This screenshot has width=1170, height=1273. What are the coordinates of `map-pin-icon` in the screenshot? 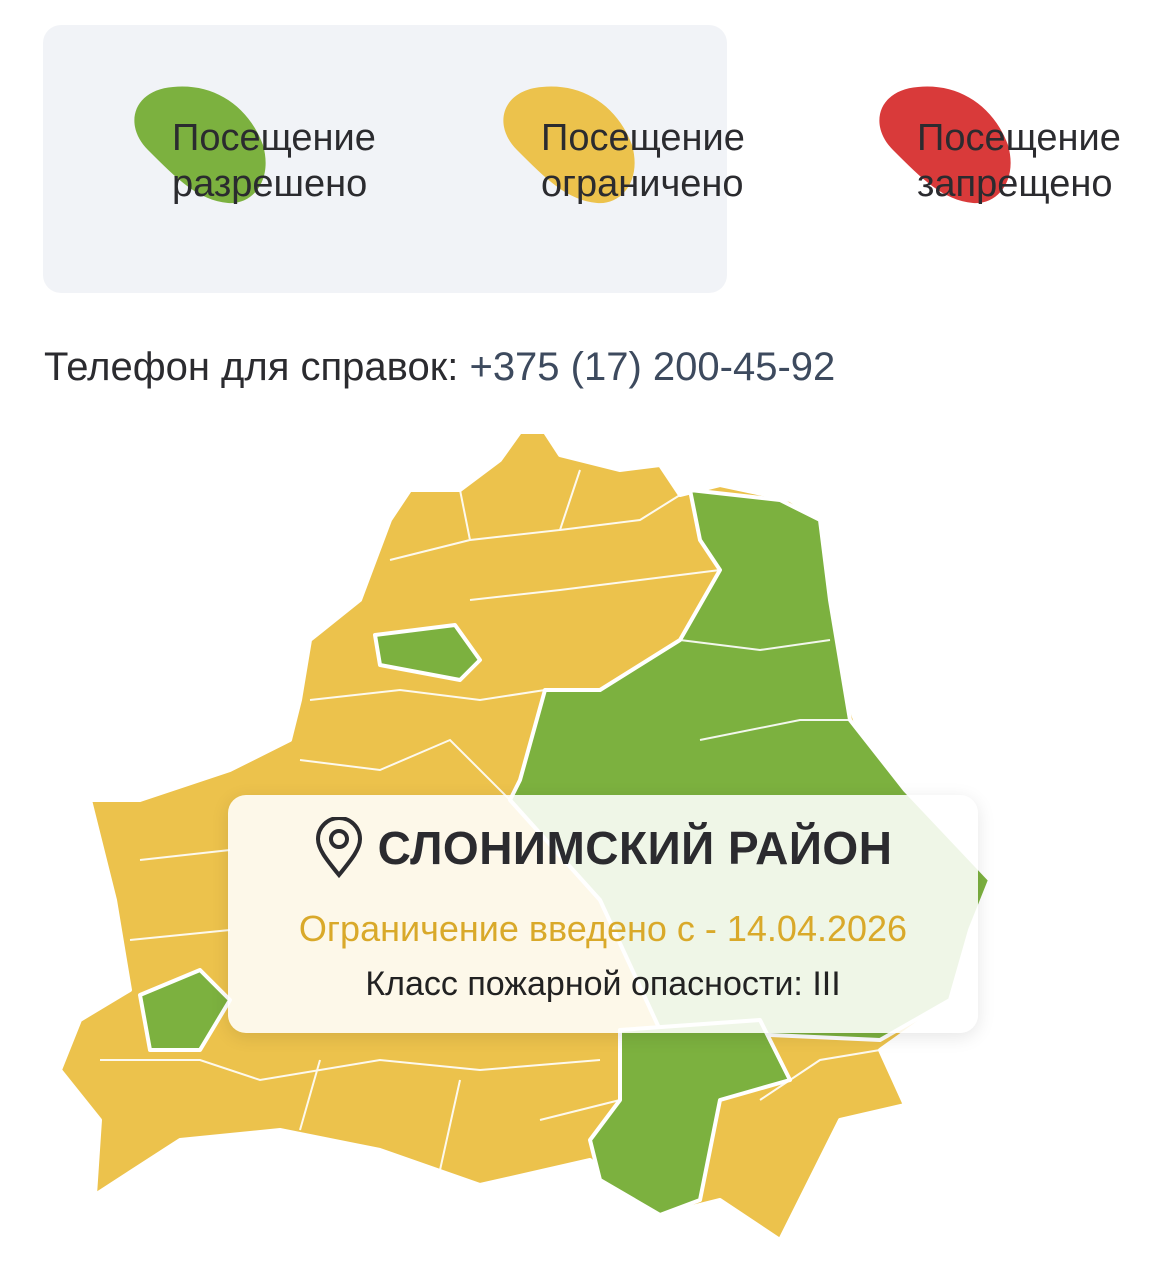 It's located at (338, 848).